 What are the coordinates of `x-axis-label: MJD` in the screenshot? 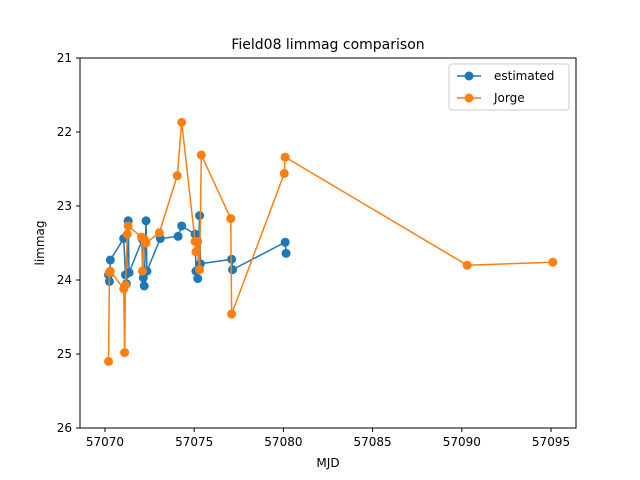 It's located at (327, 463).